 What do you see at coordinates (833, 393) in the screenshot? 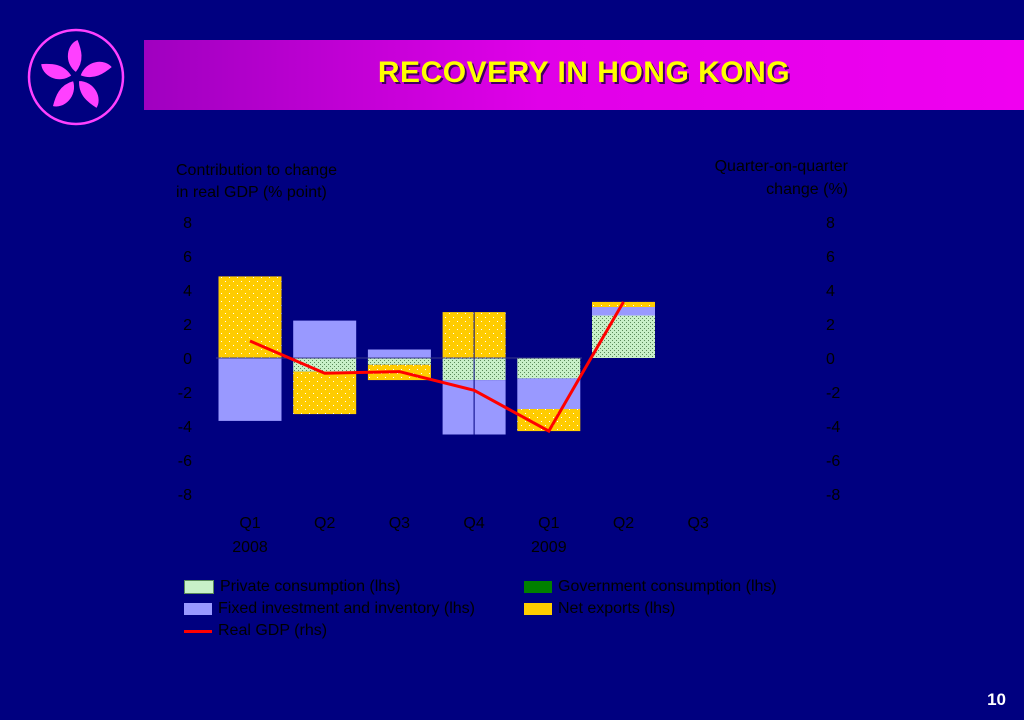
I see `right-tick-label: -2` at bounding box center [833, 393].